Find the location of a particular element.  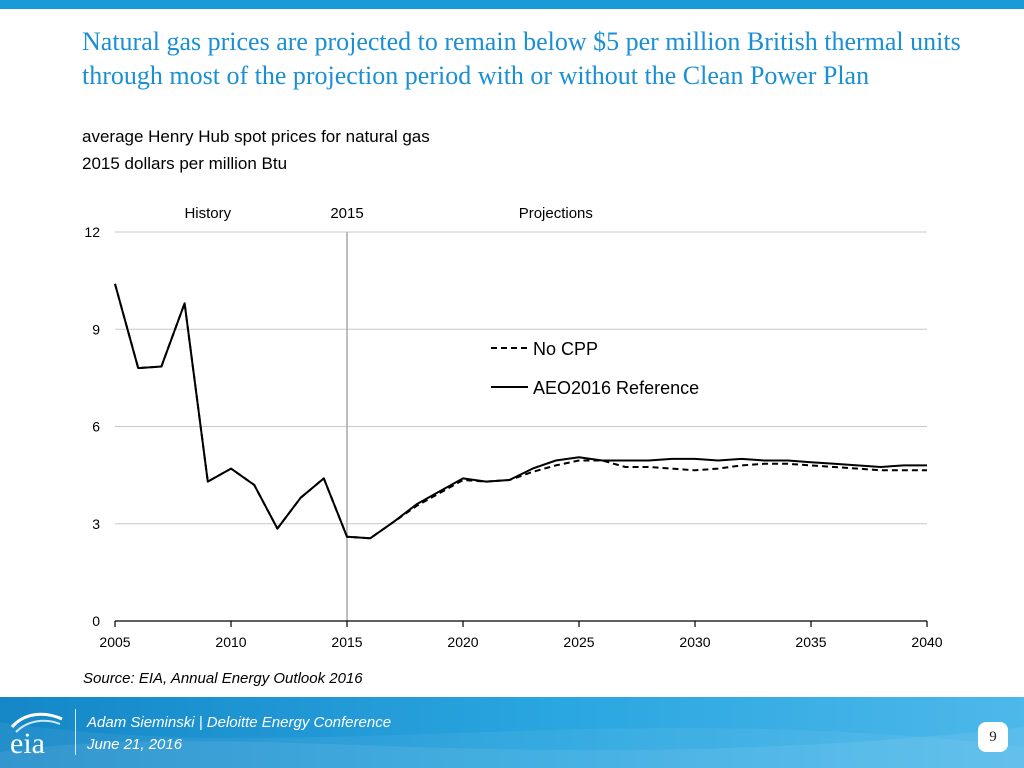

footer-swoosh-graphic is located at coordinates (512, 745).